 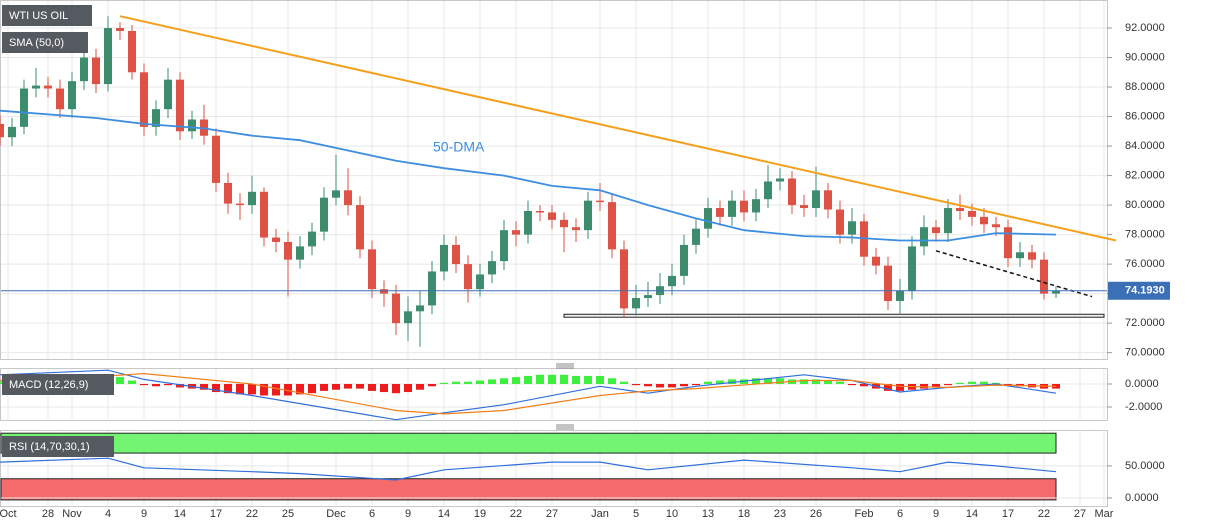 What do you see at coordinates (1145, 466) in the screenshot?
I see `y-tick-label: 50.0000` at bounding box center [1145, 466].